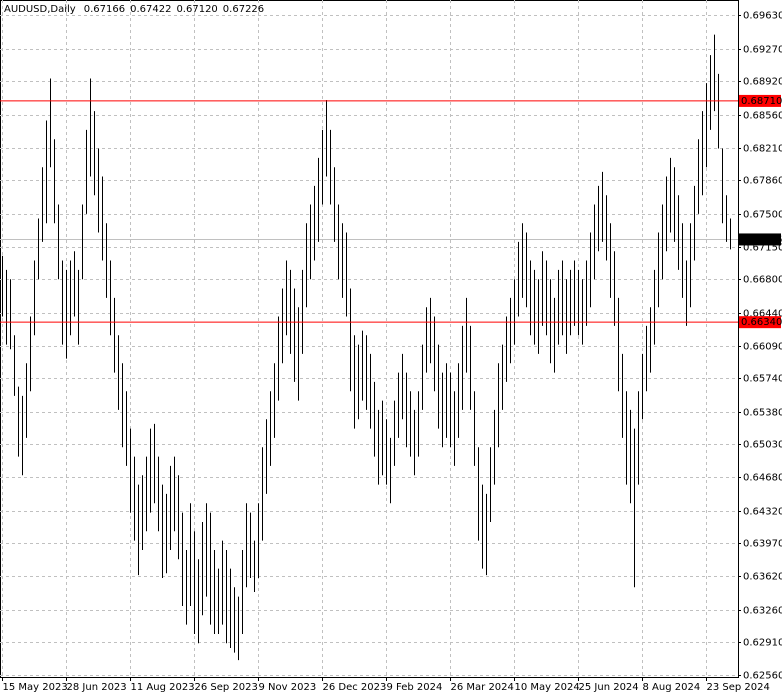  What do you see at coordinates (762, 676) in the screenshot?
I see `y-tick-label: 0.62560` at bounding box center [762, 676].